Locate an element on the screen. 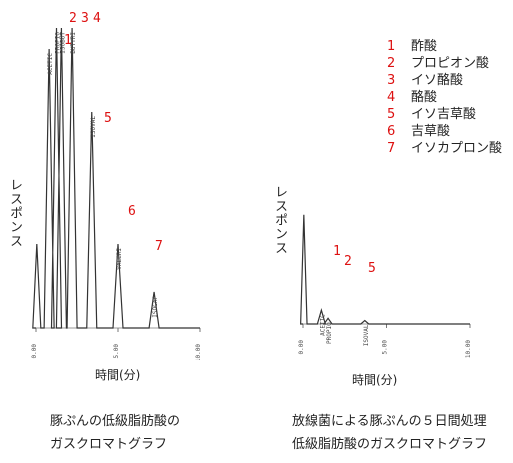 This screenshot has height=463, width=513. legend-label: イソ酪酸 is located at coordinates (437, 80).